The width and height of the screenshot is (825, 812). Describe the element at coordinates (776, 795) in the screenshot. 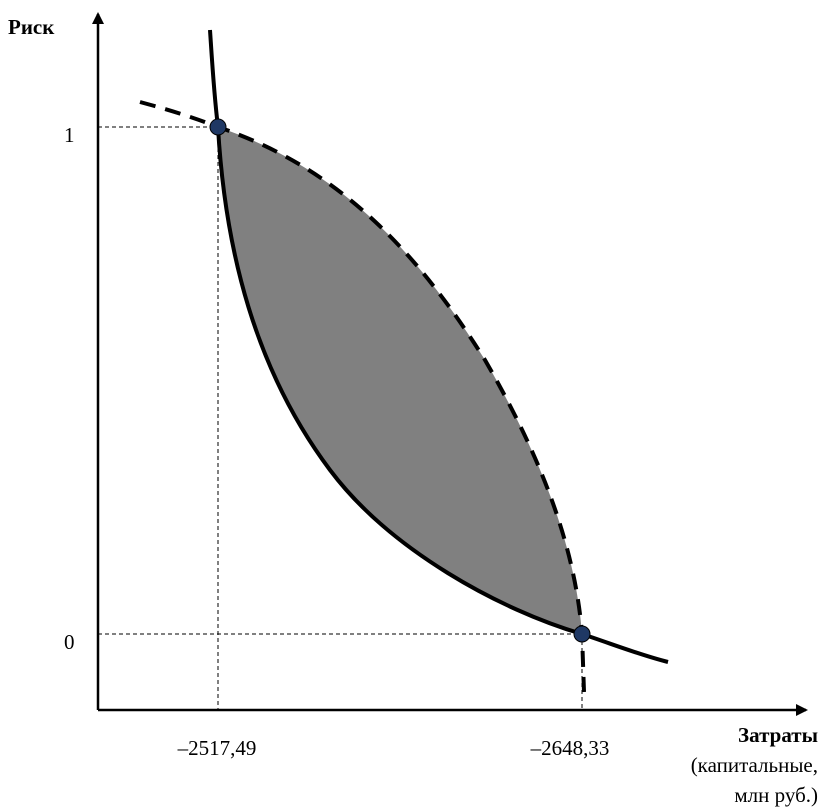

I see `x-axis-label-line3: млн руб.)` at that location.